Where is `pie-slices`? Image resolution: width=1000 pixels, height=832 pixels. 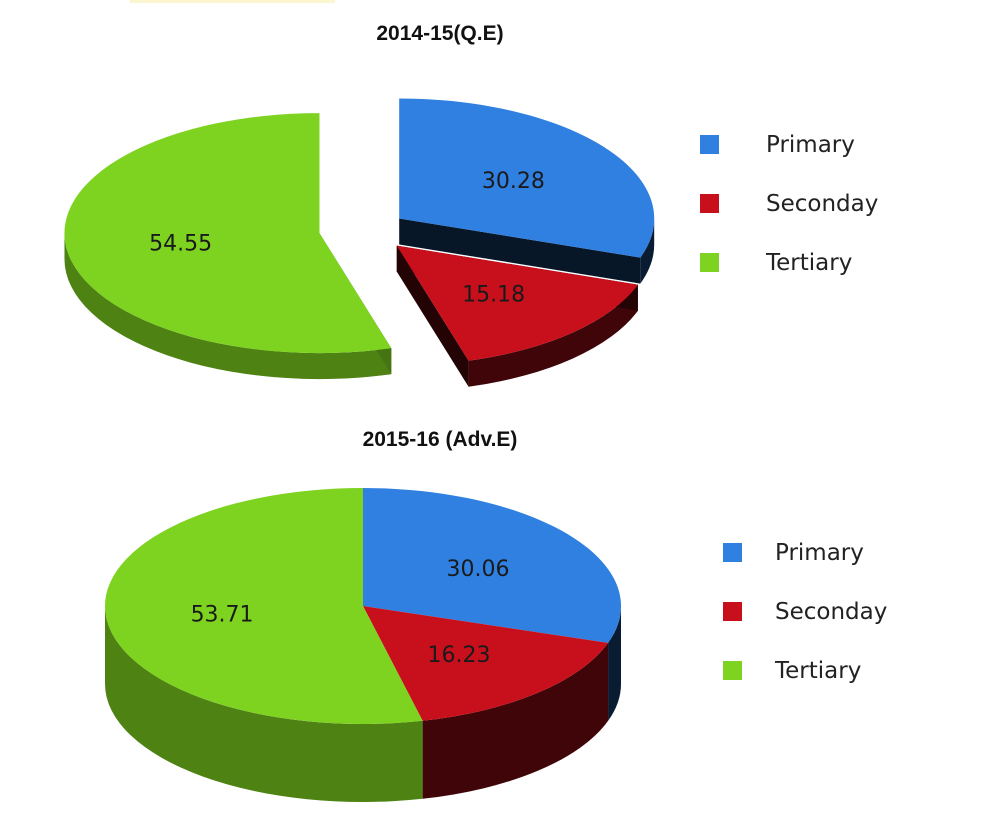
pie-slices is located at coordinates (363, 606).